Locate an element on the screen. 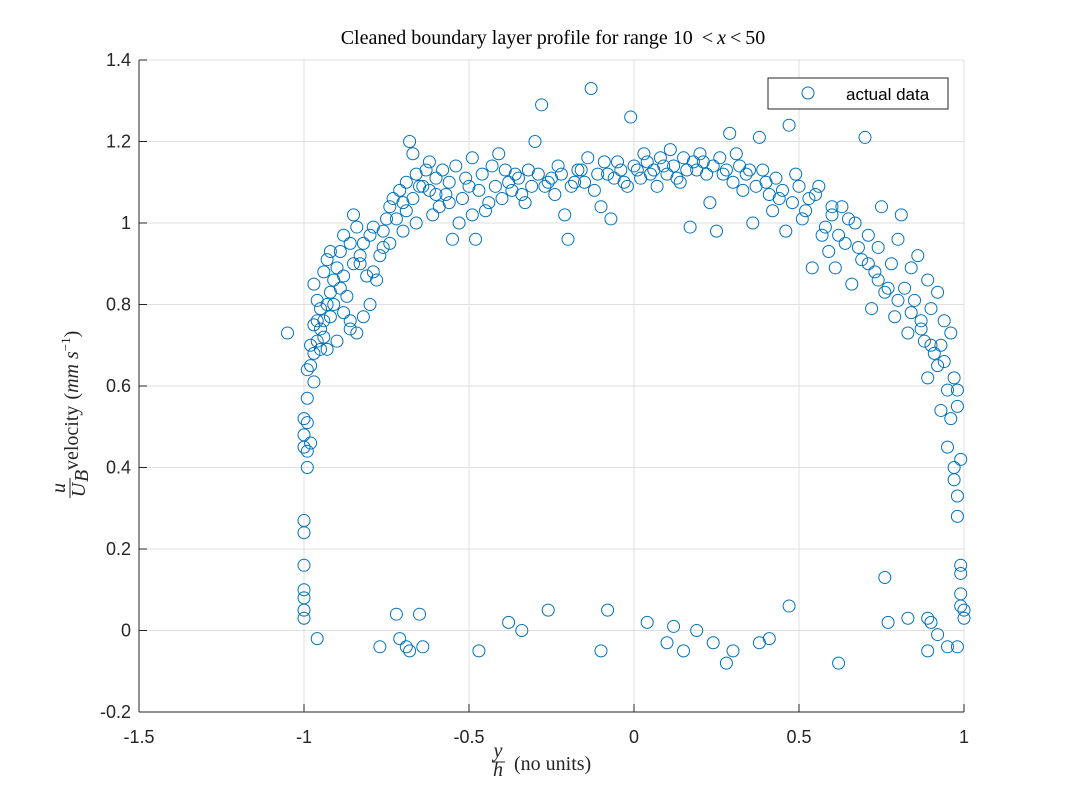  x-axis-label: y h (no units) is located at coordinates (542, 760).